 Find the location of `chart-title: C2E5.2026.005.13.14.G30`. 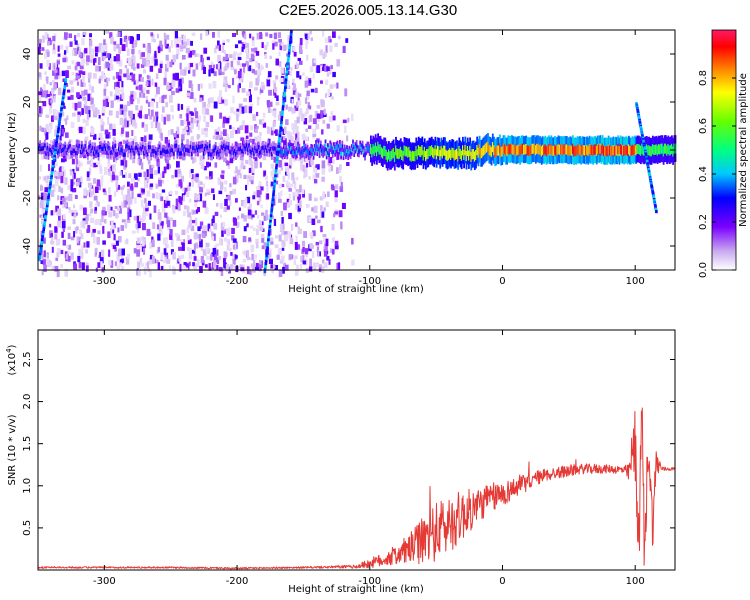

chart-title: C2E5.2026.005.13.14.G30 is located at coordinates (368, 10).